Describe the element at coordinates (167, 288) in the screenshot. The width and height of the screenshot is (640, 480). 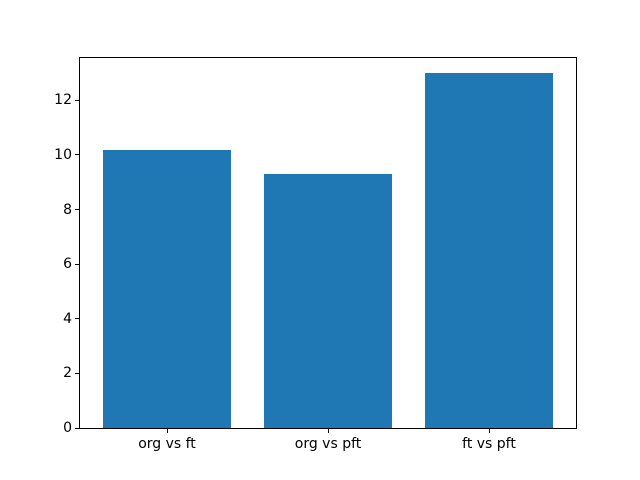
I see `bar-org-vs-ft` at that location.